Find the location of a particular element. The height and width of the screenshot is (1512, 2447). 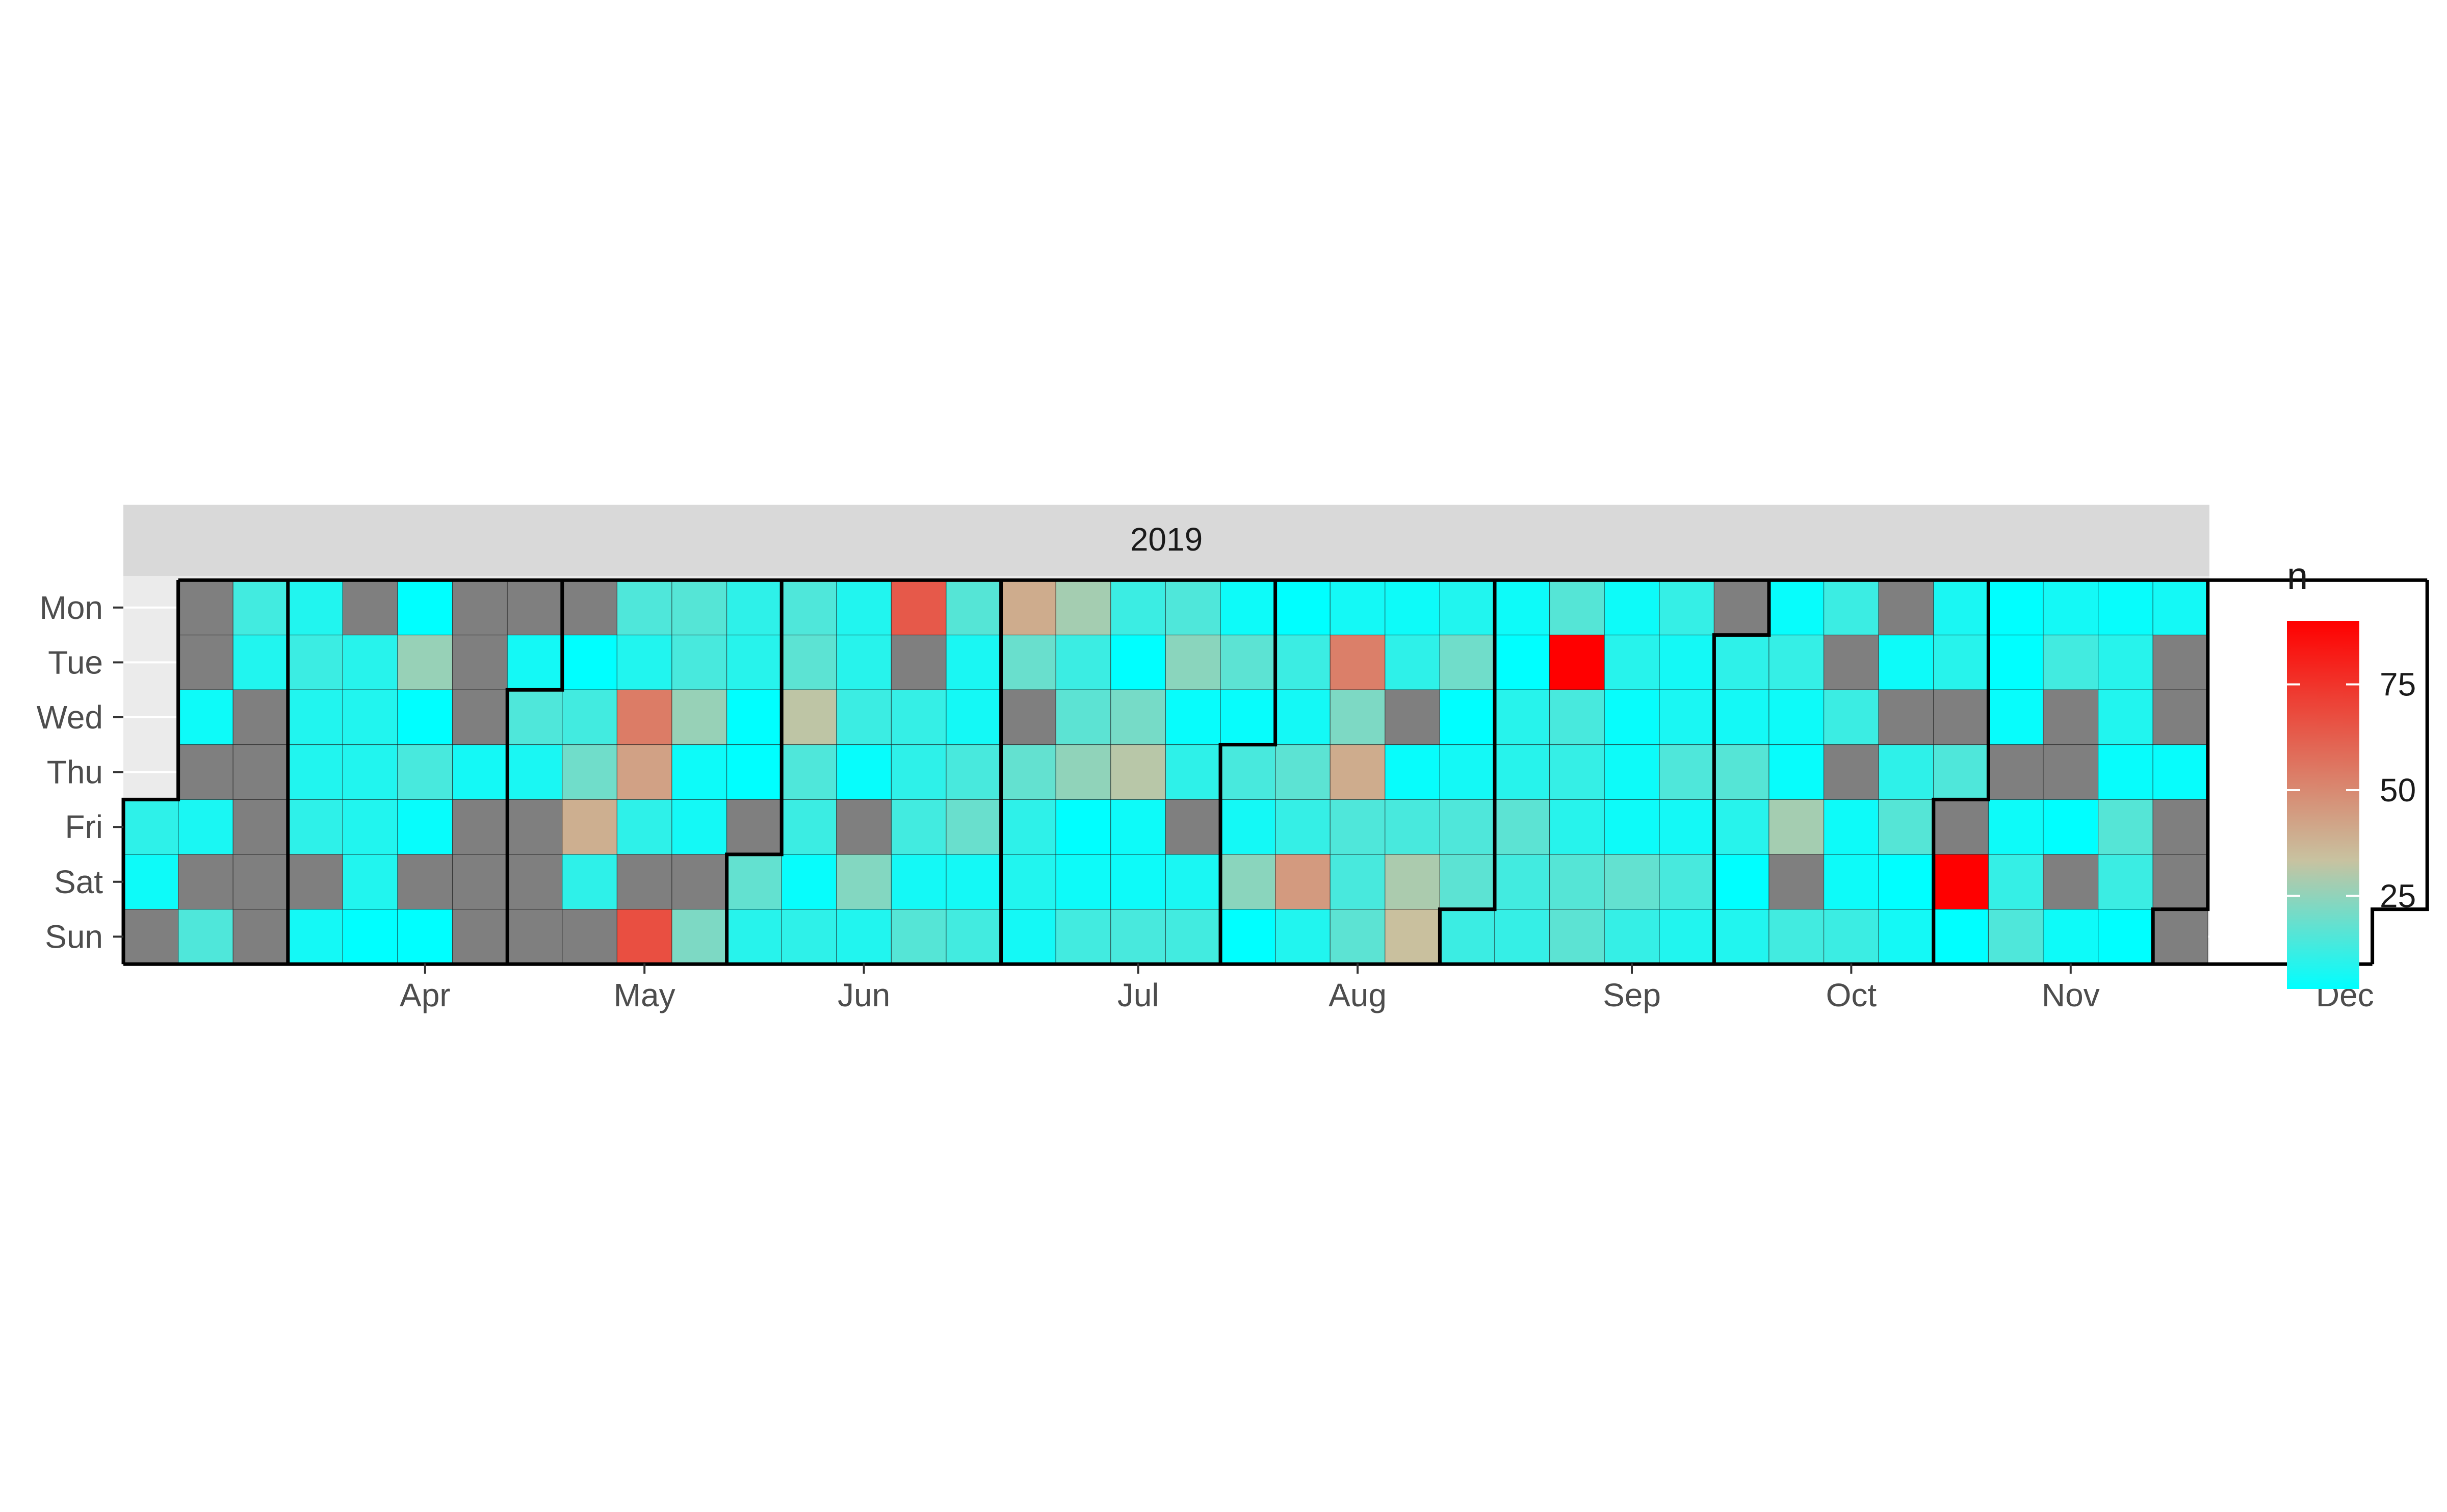

y-tick-label: Mon is located at coordinates (71, 607).